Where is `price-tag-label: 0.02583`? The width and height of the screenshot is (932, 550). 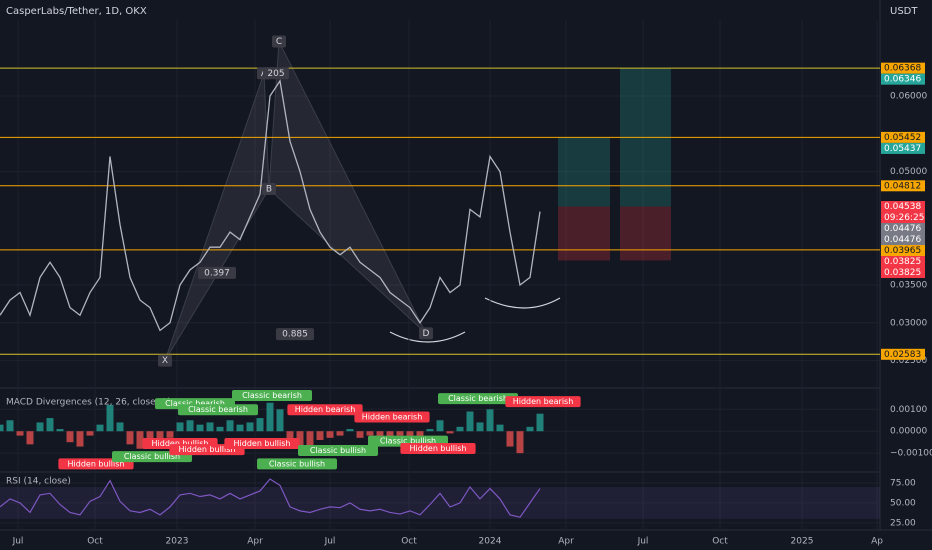 price-tag-label: 0.02583 is located at coordinates (902, 355).